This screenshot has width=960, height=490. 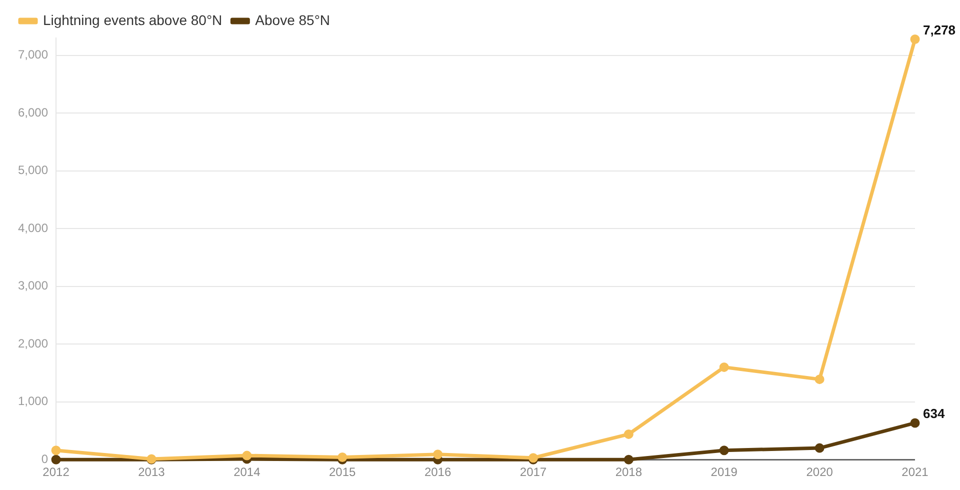 I want to click on data-label: 634, so click(x=934, y=414).